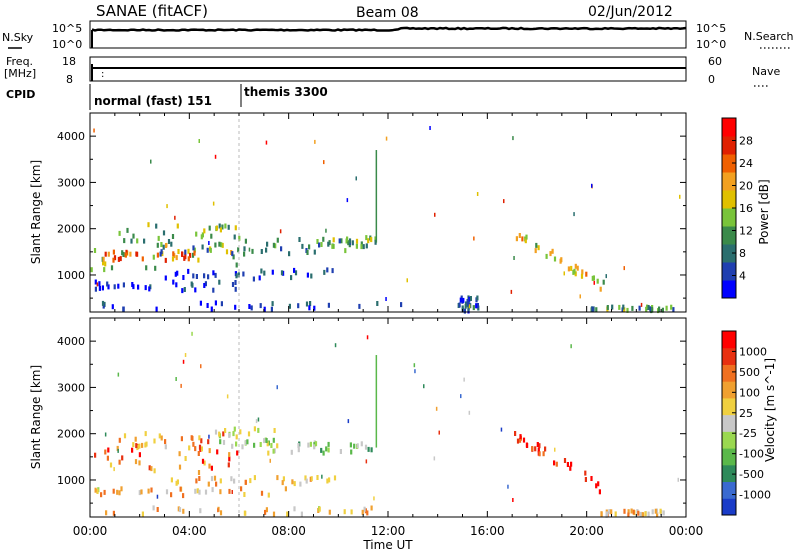 Image resolution: width=800 pixels, height=554 pixels. I want to click on power-colorbar-tick-label: 28, so click(746, 141).